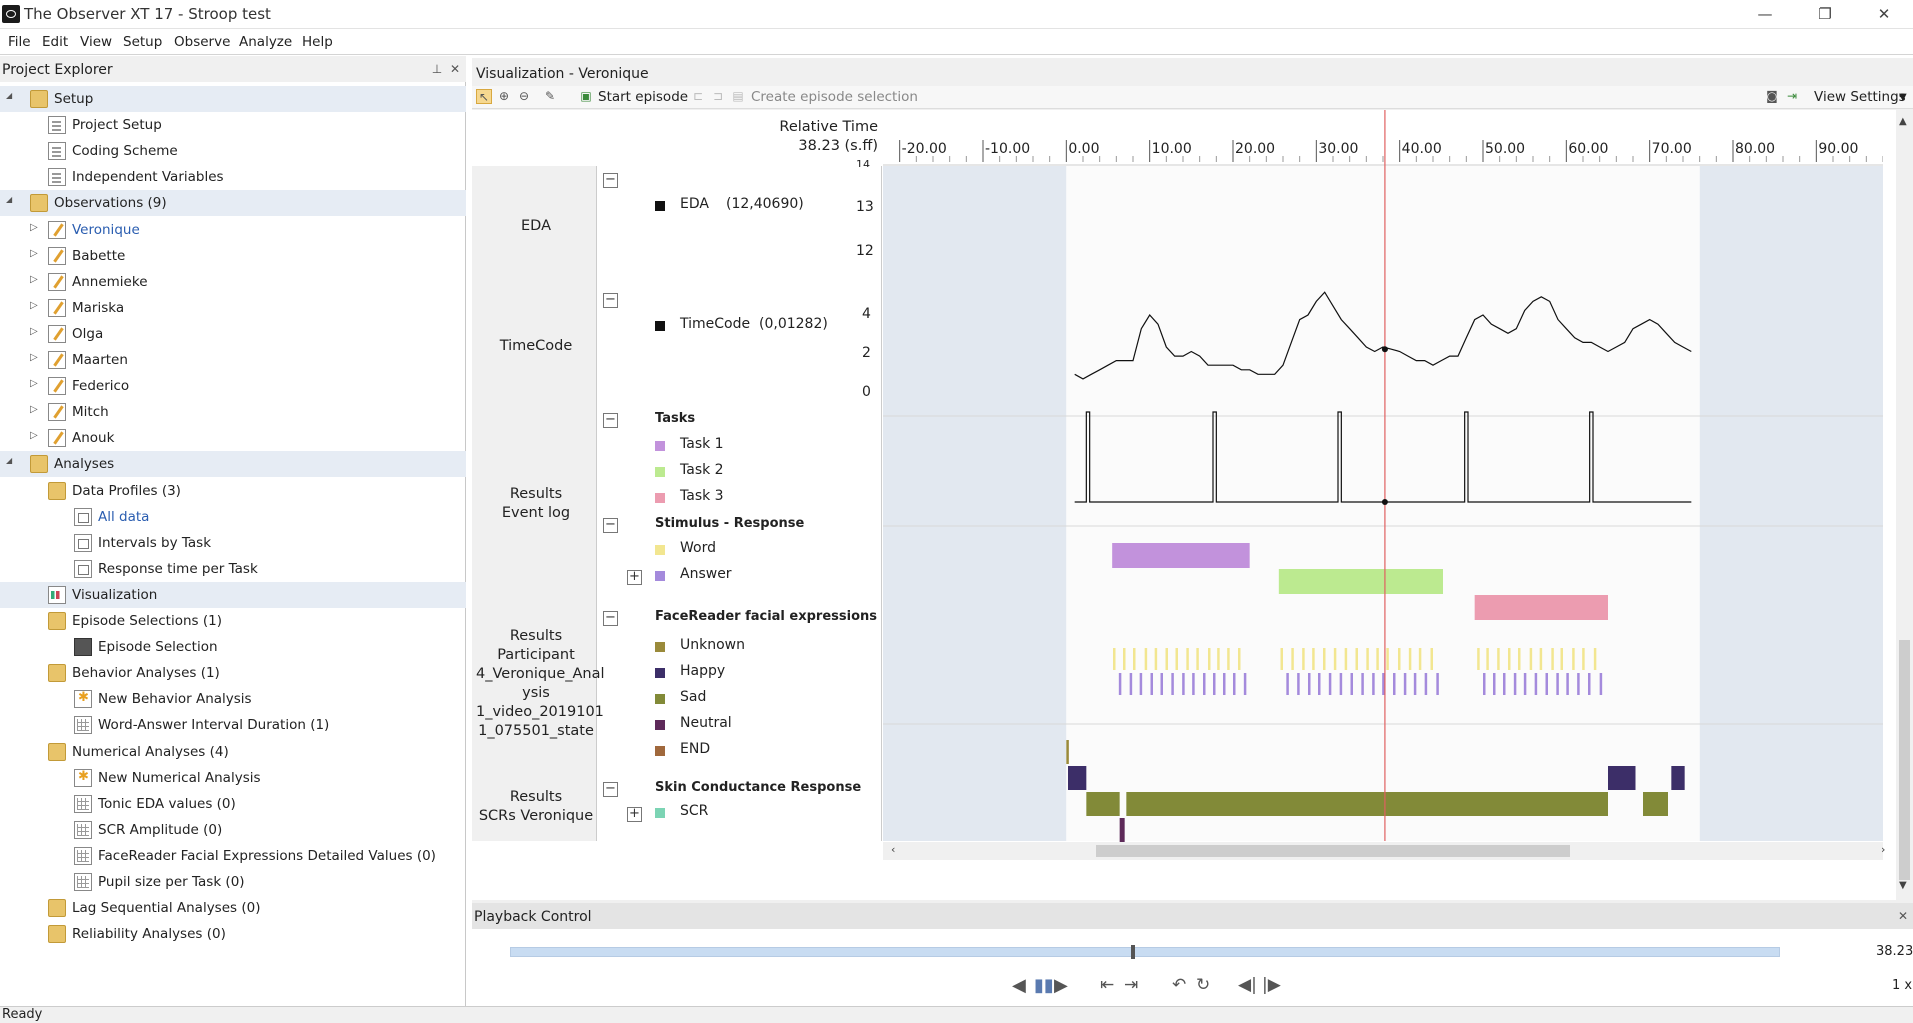 The height and width of the screenshot is (1023, 1913). Describe the element at coordinates (1247, 985) in the screenshot. I see `rewind-icon: ◀|` at that location.